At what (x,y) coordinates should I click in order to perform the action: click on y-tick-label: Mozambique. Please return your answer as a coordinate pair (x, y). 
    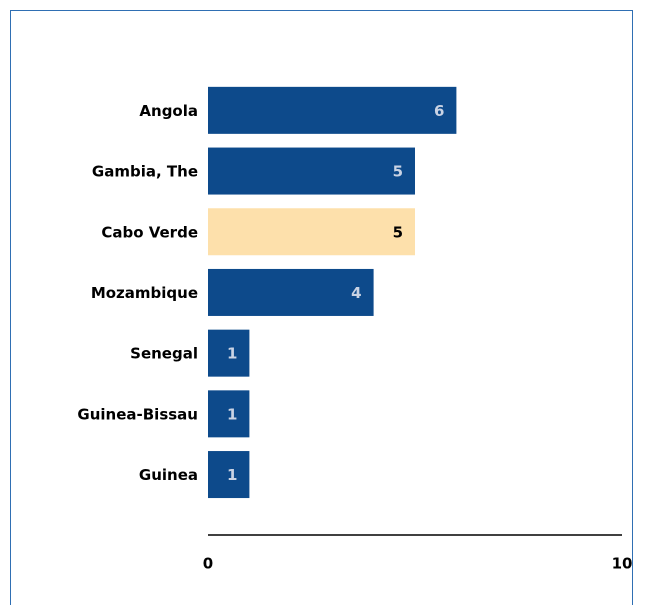
    Looking at the image, I should click on (144, 293).